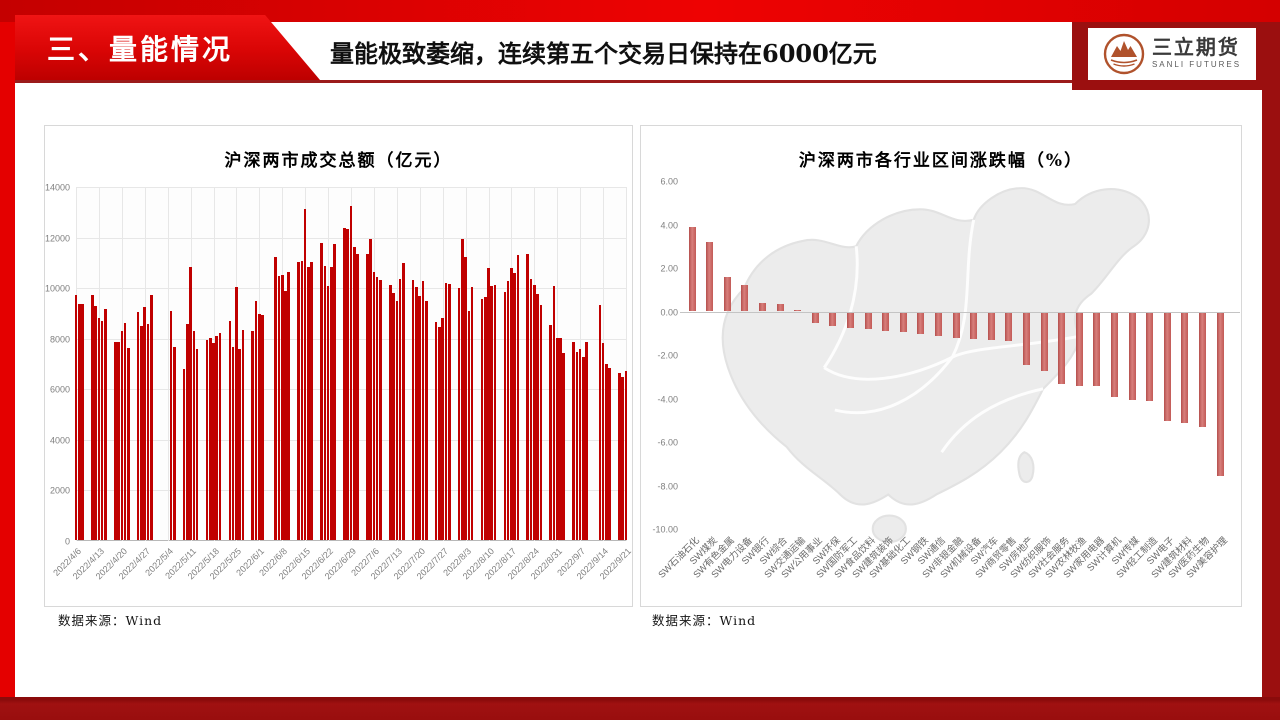 The width and height of the screenshot is (1280, 720). I want to click on gridline-v, so click(626, 364).